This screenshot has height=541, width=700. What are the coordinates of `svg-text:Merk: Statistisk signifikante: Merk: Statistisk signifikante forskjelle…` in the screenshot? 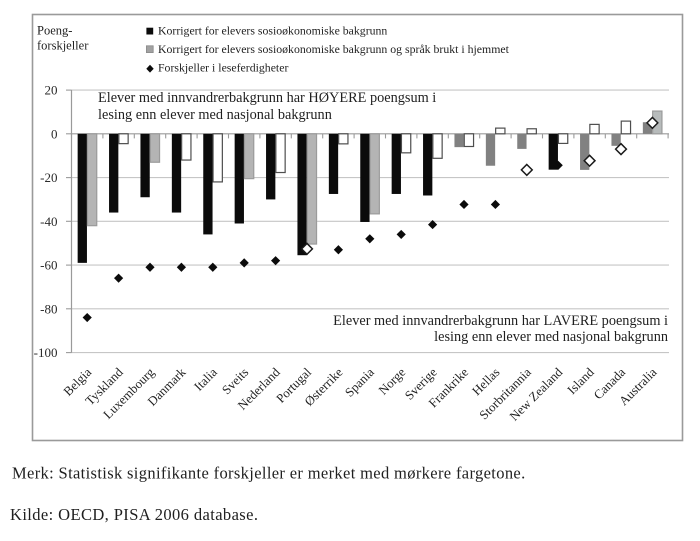 It's located at (269, 473).